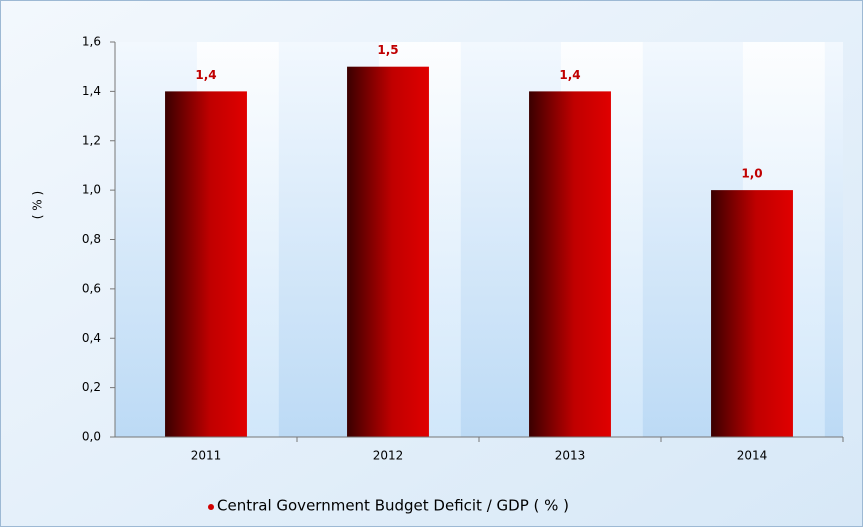 The image size is (863, 527). I want to click on y-tick-label: 1,0, so click(91, 190).